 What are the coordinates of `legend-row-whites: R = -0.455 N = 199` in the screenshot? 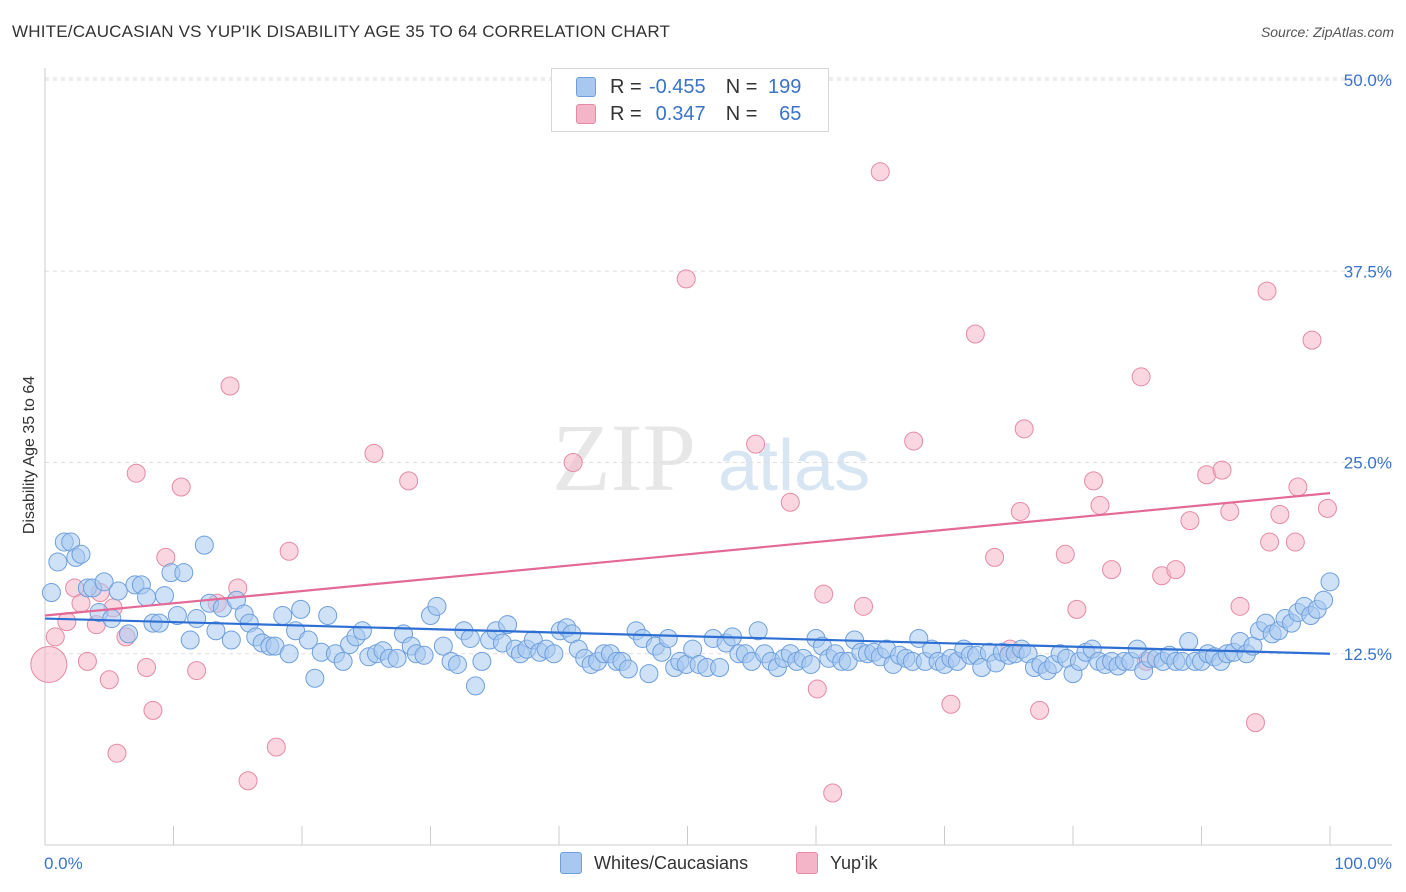 It's located at (688, 87).